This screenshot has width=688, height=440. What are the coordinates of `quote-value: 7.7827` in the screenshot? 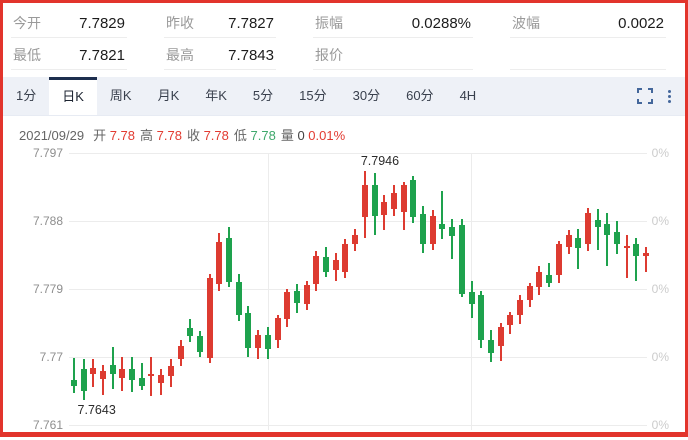 It's located at (251, 23).